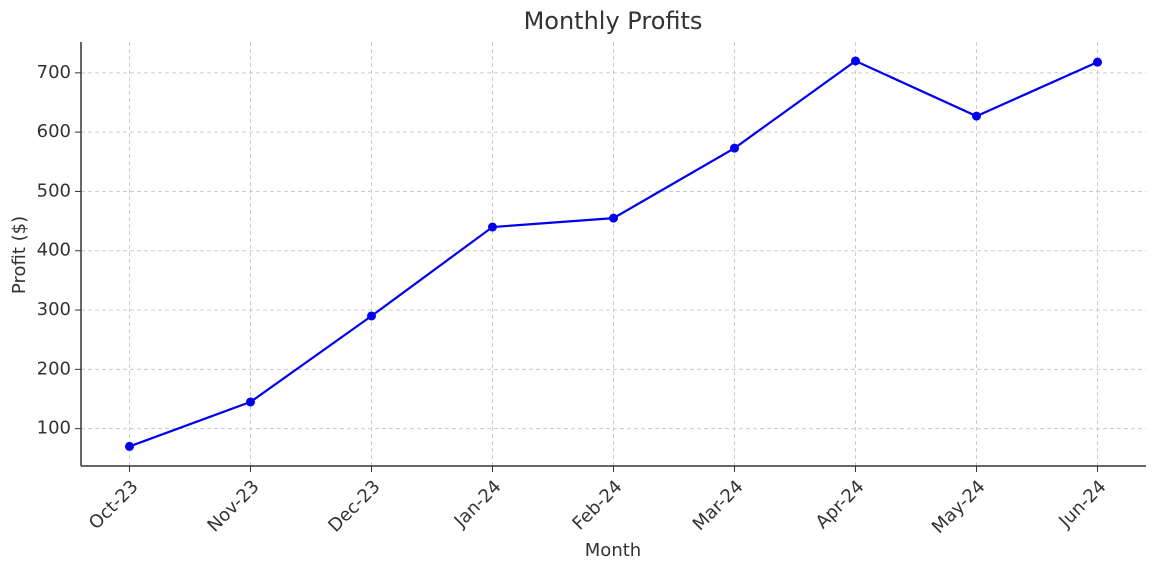  What do you see at coordinates (54, 428) in the screenshot?
I see `y-tick-label: 100` at bounding box center [54, 428].